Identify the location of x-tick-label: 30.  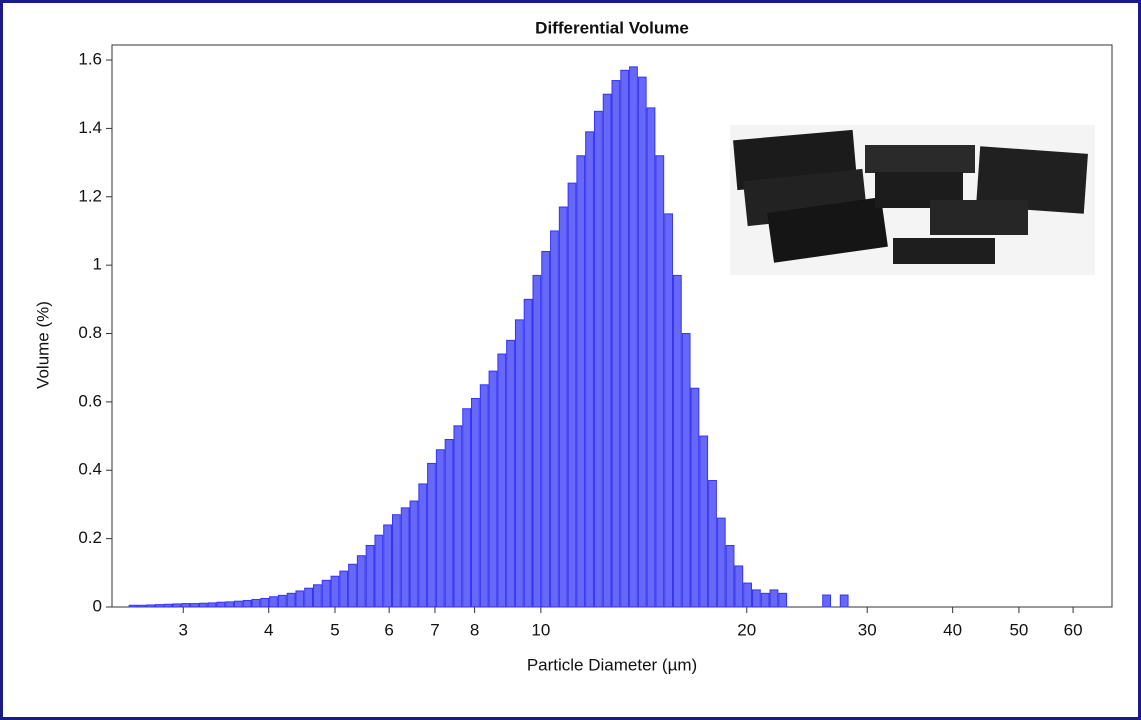
(867, 629).